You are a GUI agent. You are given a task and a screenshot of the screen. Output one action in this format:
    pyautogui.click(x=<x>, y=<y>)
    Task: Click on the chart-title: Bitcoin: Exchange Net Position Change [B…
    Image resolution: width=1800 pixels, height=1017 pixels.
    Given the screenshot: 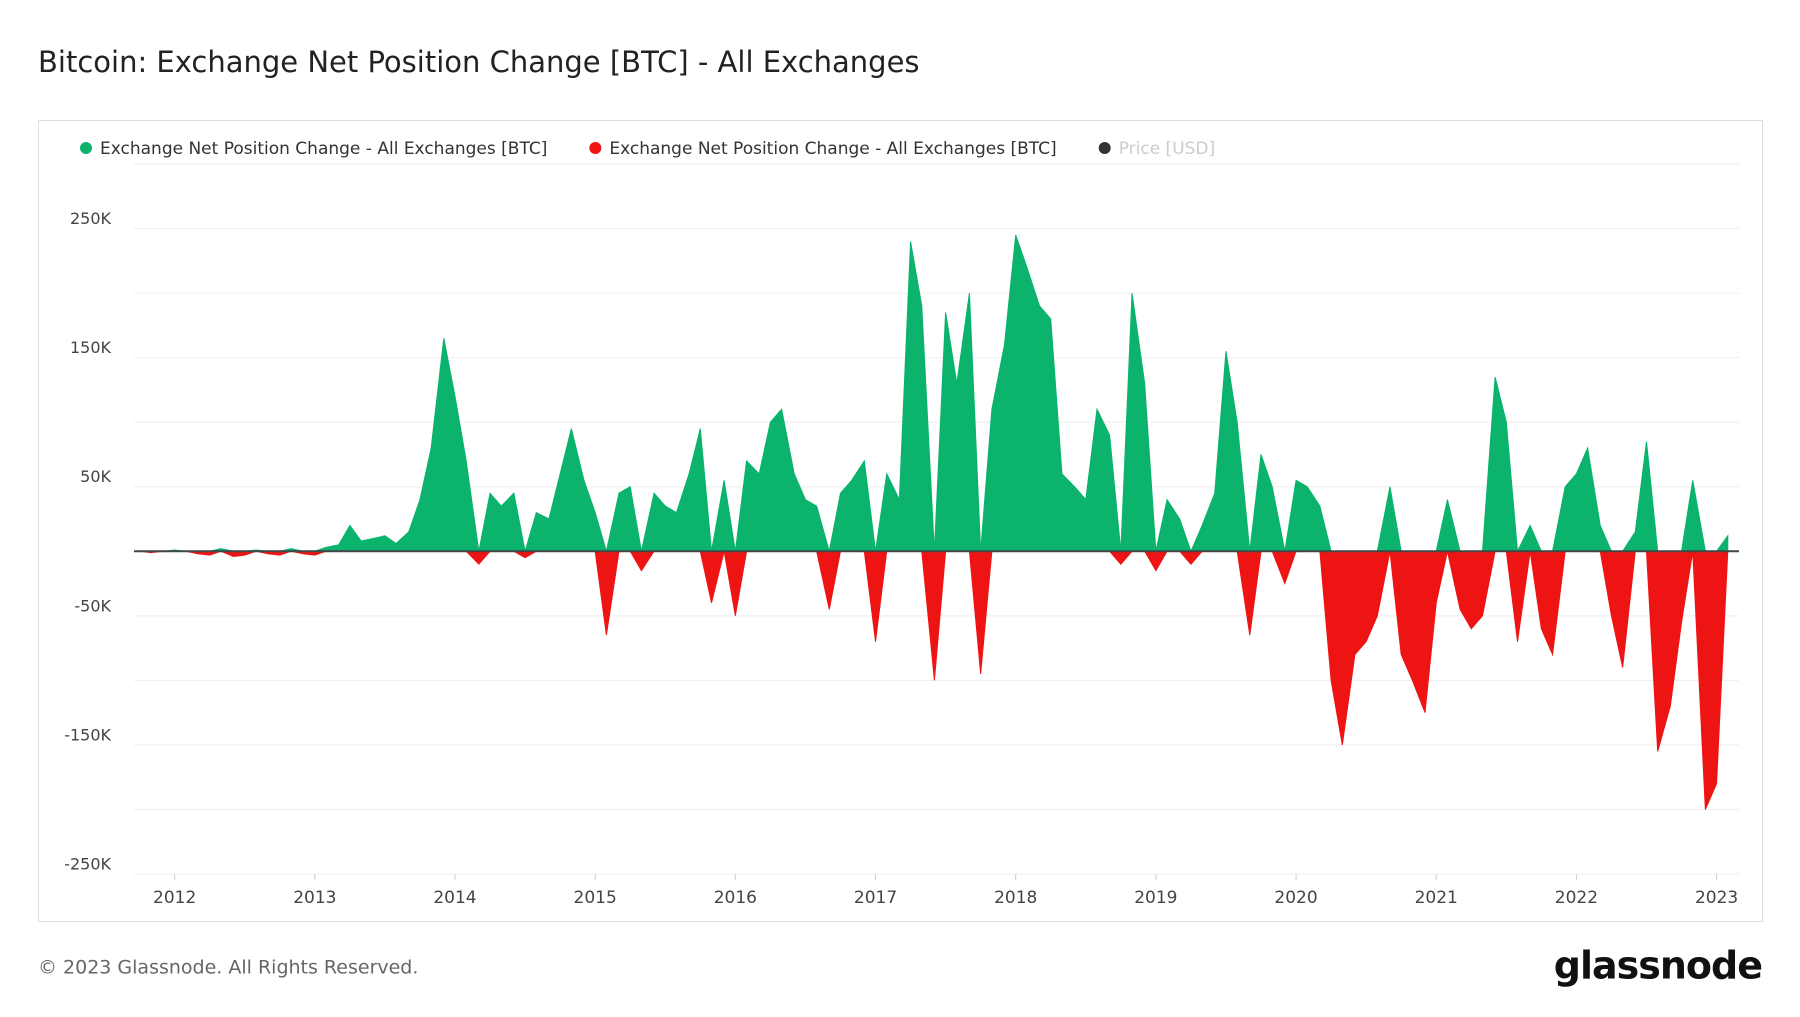 What is the action you would take?
    pyautogui.click(x=479, y=62)
    